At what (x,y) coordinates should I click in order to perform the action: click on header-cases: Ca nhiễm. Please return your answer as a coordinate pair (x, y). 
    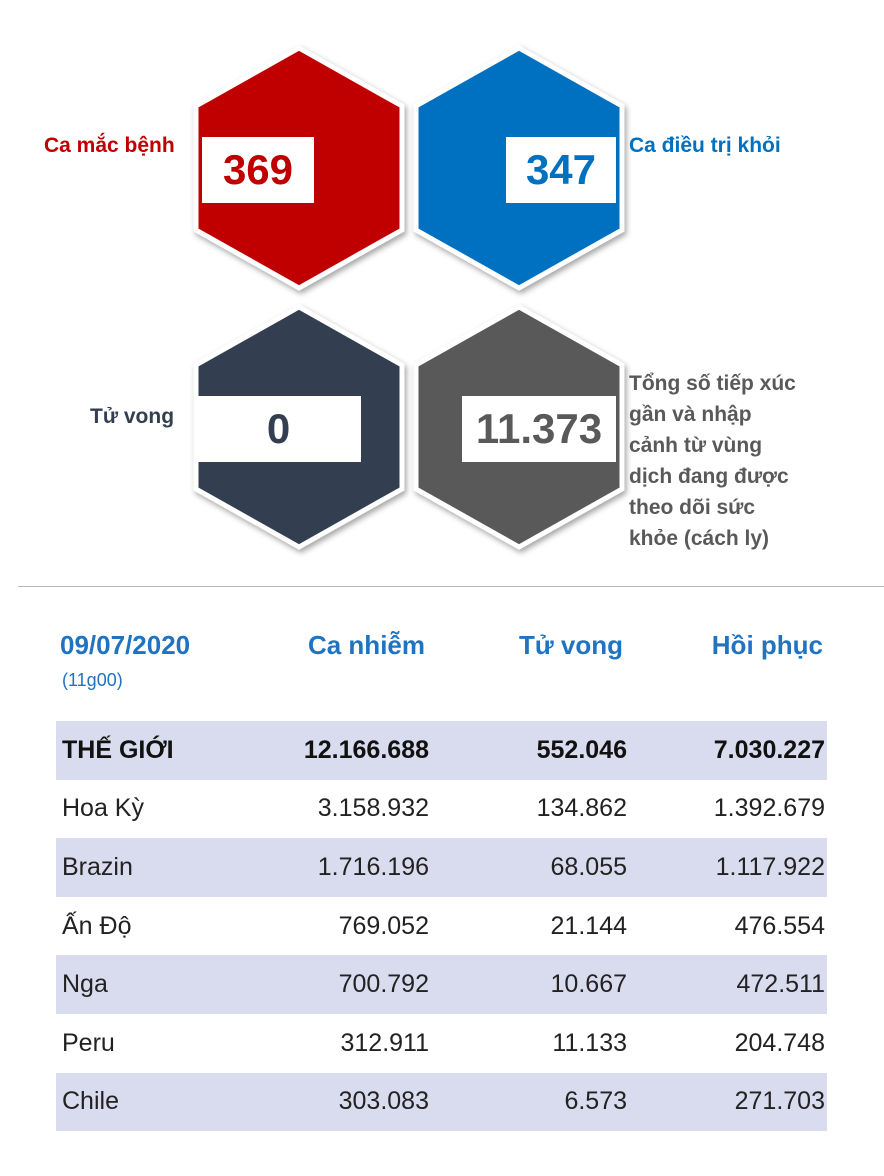
    Looking at the image, I should click on (366, 645).